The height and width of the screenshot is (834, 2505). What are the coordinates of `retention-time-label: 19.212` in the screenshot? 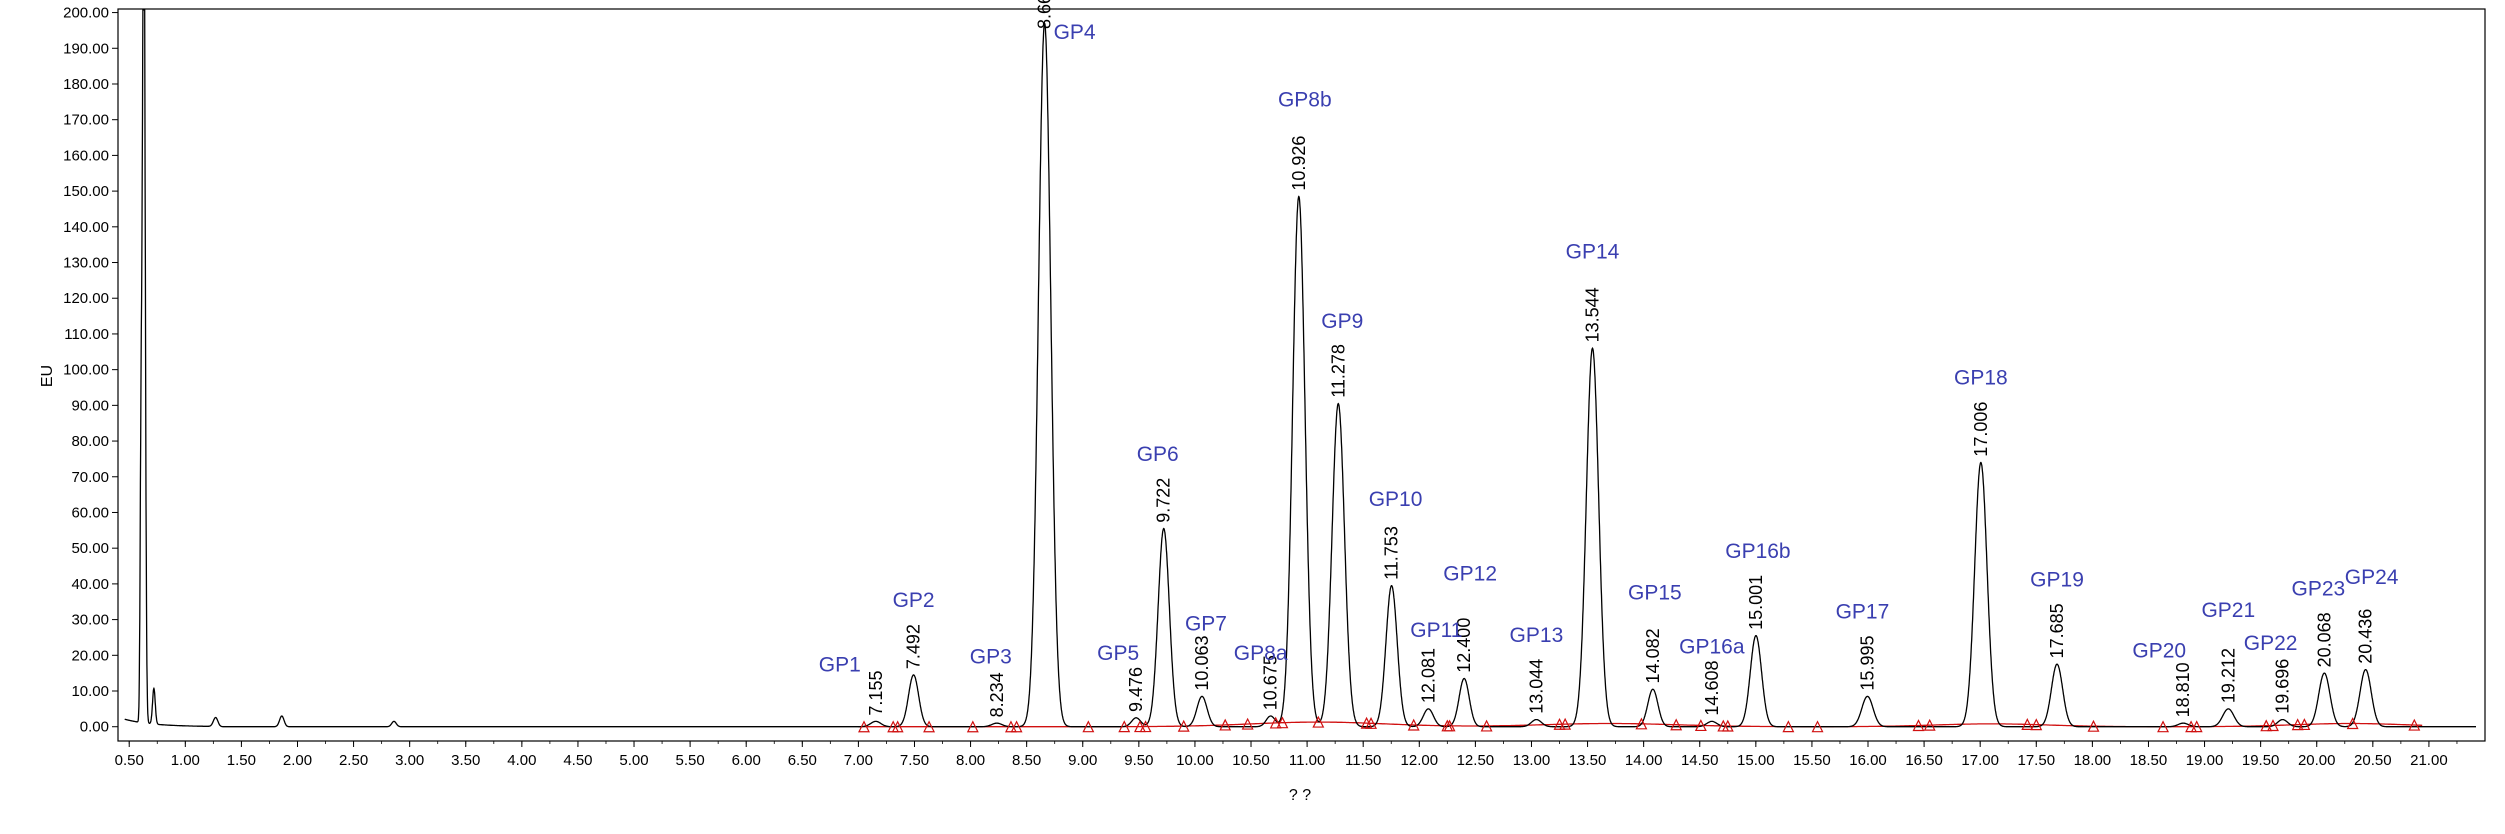 It's located at (2228, 675).